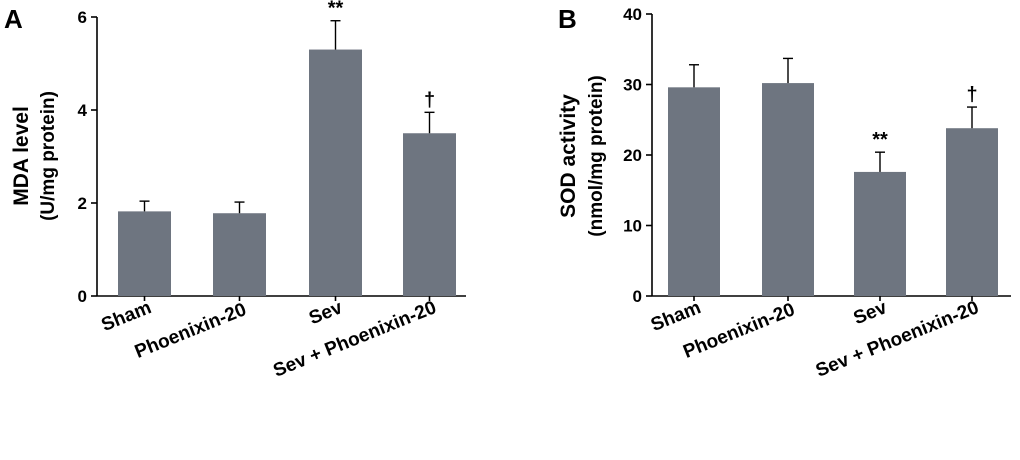  I want to click on panel-letter-a: A, so click(13, 19).